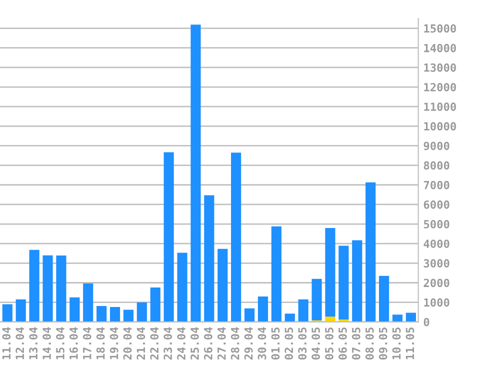  What do you see at coordinates (248, 343) in the screenshot?
I see `x-tick-label: 29.04` at bounding box center [248, 343].